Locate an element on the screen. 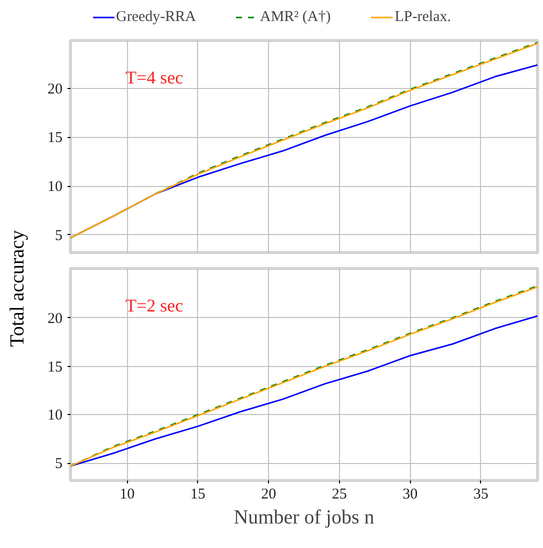 Image resolution: width=543 pixels, height=548 pixels. x-tick-label: 25 is located at coordinates (339, 494).